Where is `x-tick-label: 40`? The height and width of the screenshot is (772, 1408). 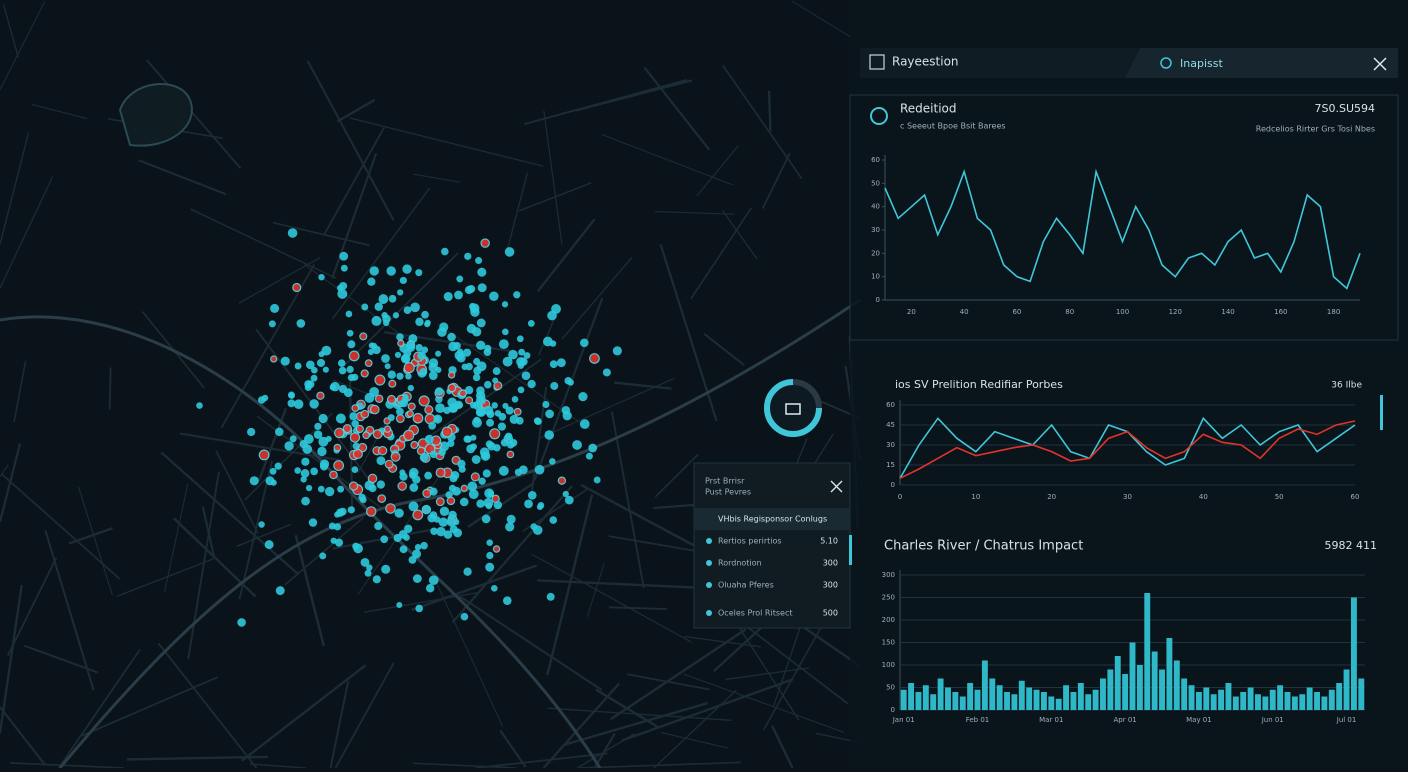
x-tick-label: 40 is located at coordinates (1203, 497).